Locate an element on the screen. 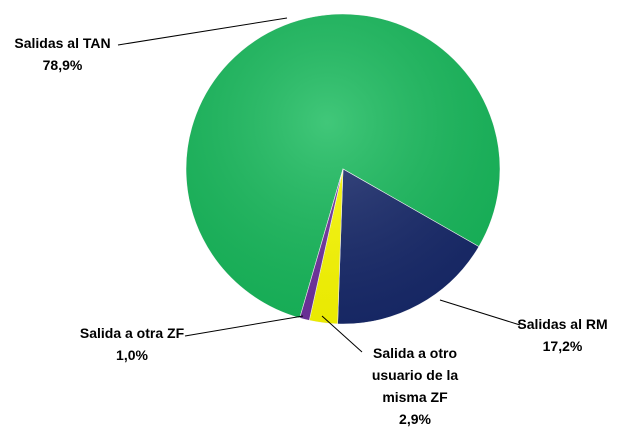 This screenshot has height=428, width=620. slice-label: Salida a otra ZF 1,0% is located at coordinates (132, 344).